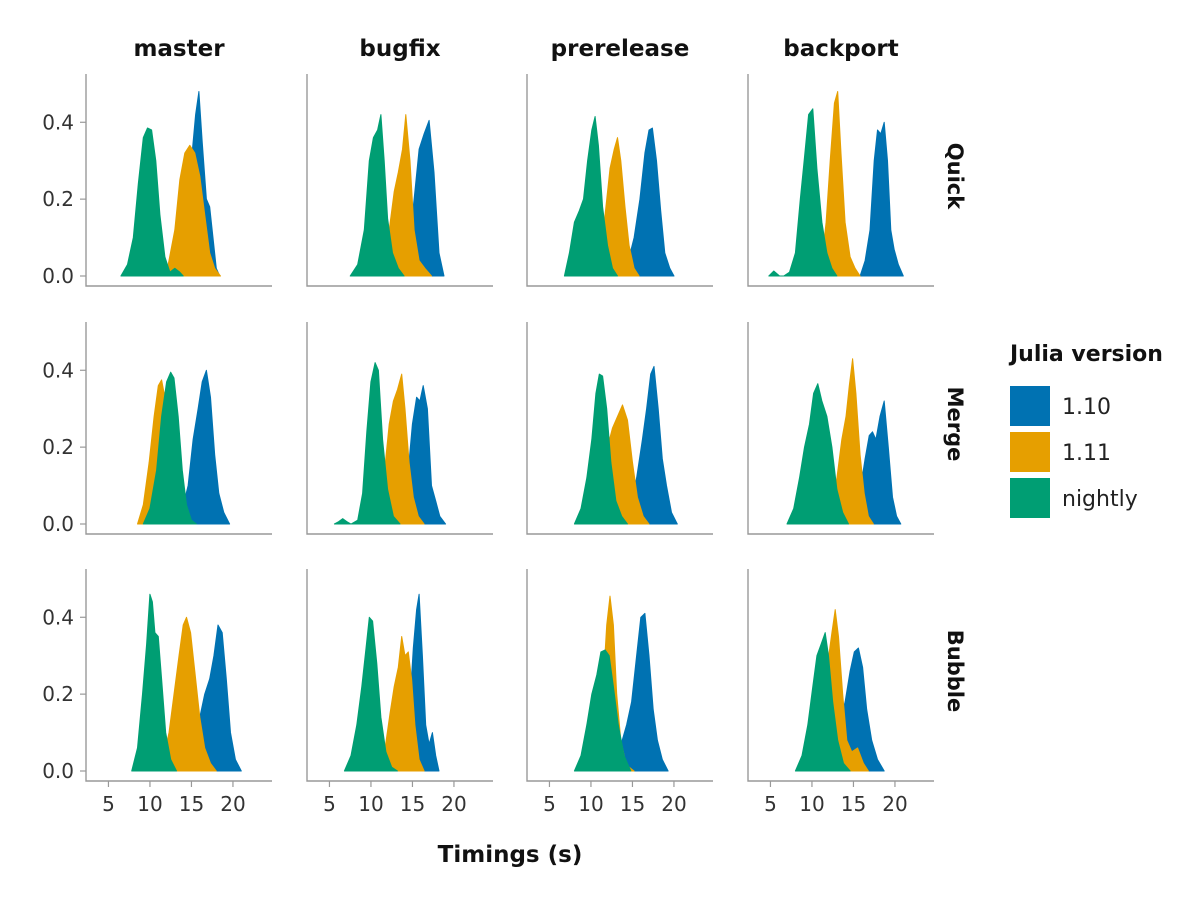  Describe the element at coordinates (1086, 407) in the screenshot. I see `legend-label-1-10: 1.10` at that location.